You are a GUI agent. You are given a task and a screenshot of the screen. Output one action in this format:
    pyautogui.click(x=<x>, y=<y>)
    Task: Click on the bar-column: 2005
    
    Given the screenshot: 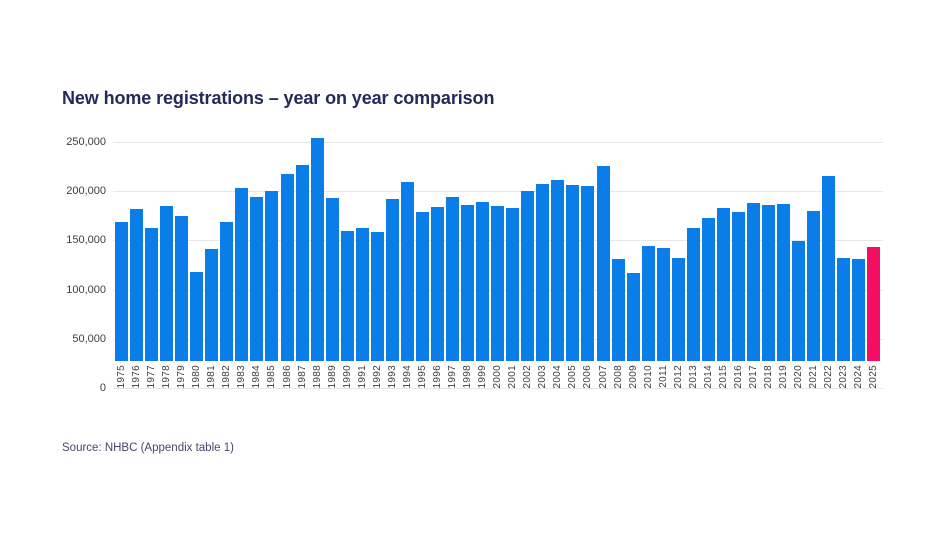 What is the action you would take?
    pyautogui.click(x=573, y=251)
    